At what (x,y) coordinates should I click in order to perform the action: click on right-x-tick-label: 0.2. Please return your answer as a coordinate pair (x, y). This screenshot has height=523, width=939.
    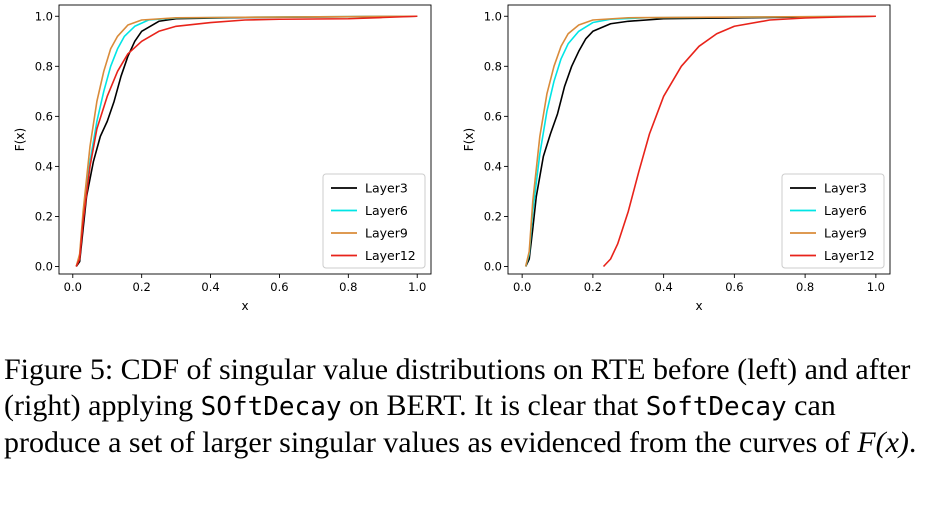
    Looking at the image, I should click on (593, 287).